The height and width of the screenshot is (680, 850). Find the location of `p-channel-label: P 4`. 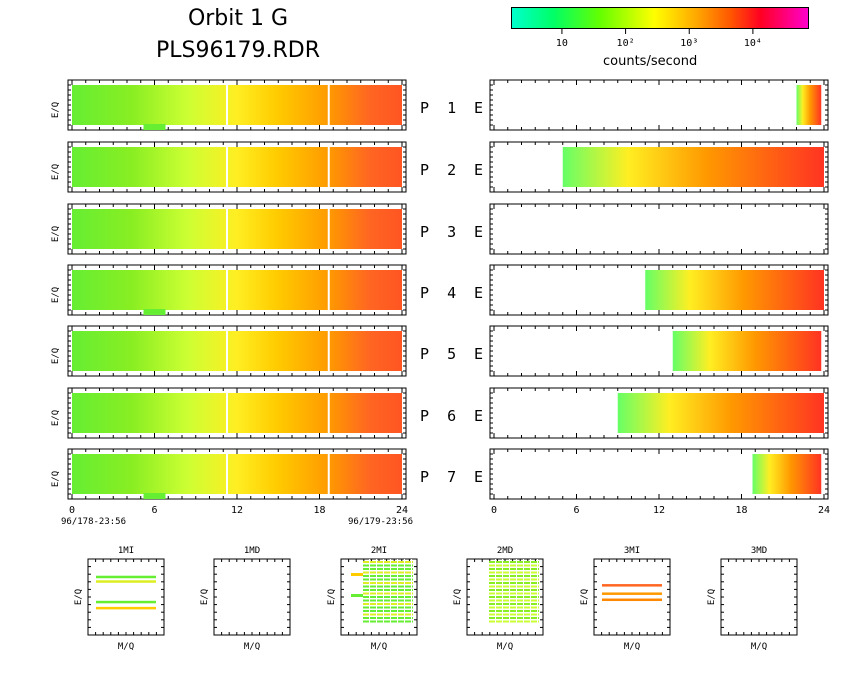

p-channel-label: P 4 is located at coordinates (438, 293).